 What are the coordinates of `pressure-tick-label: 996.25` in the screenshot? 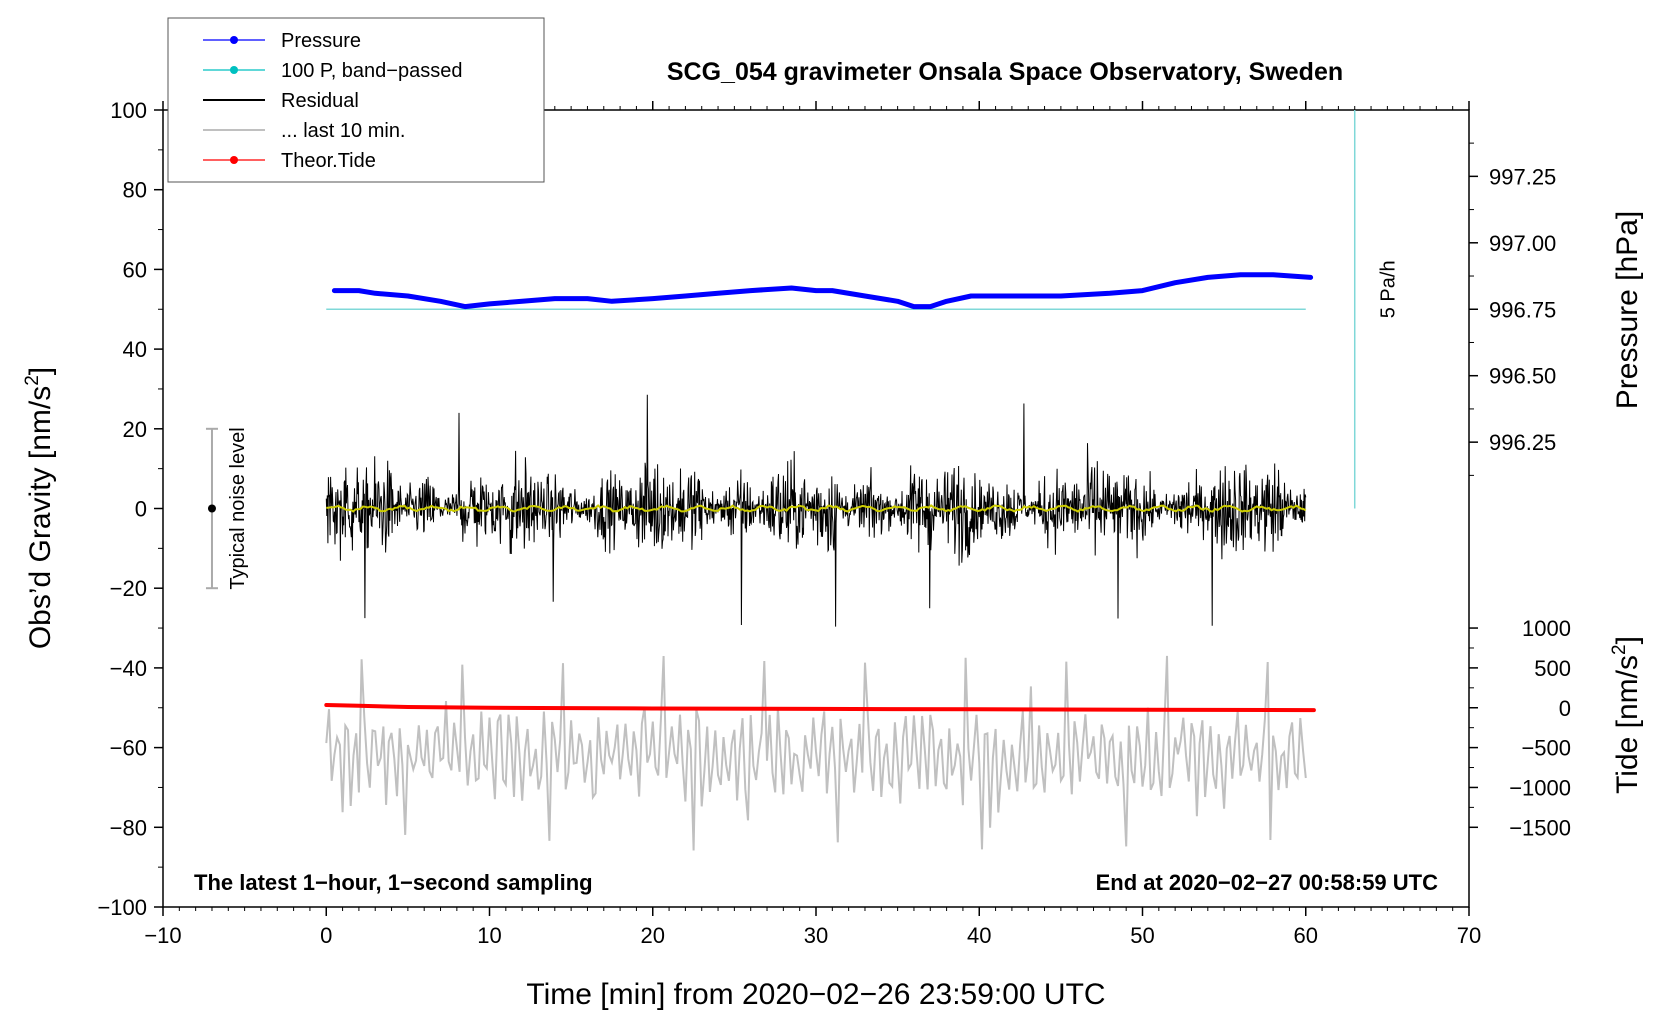 It's located at (1522, 442).